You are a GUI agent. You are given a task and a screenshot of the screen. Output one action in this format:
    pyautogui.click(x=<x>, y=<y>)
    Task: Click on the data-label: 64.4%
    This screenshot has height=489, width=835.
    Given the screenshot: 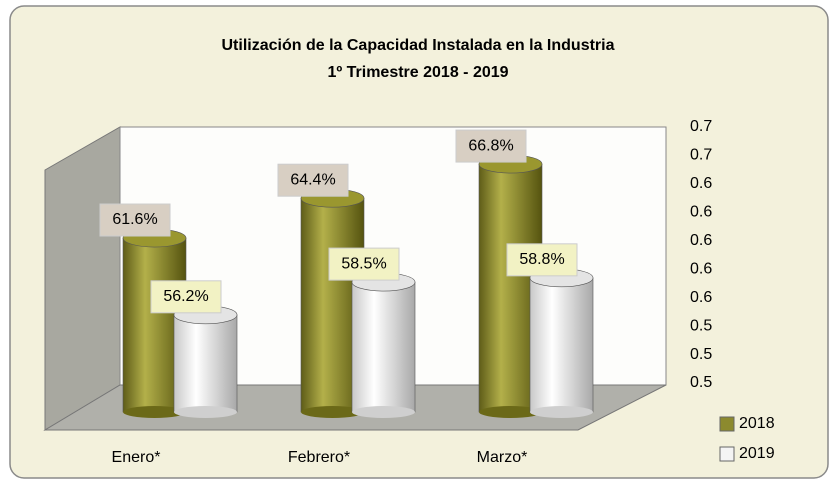 What is the action you would take?
    pyautogui.click(x=312, y=179)
    